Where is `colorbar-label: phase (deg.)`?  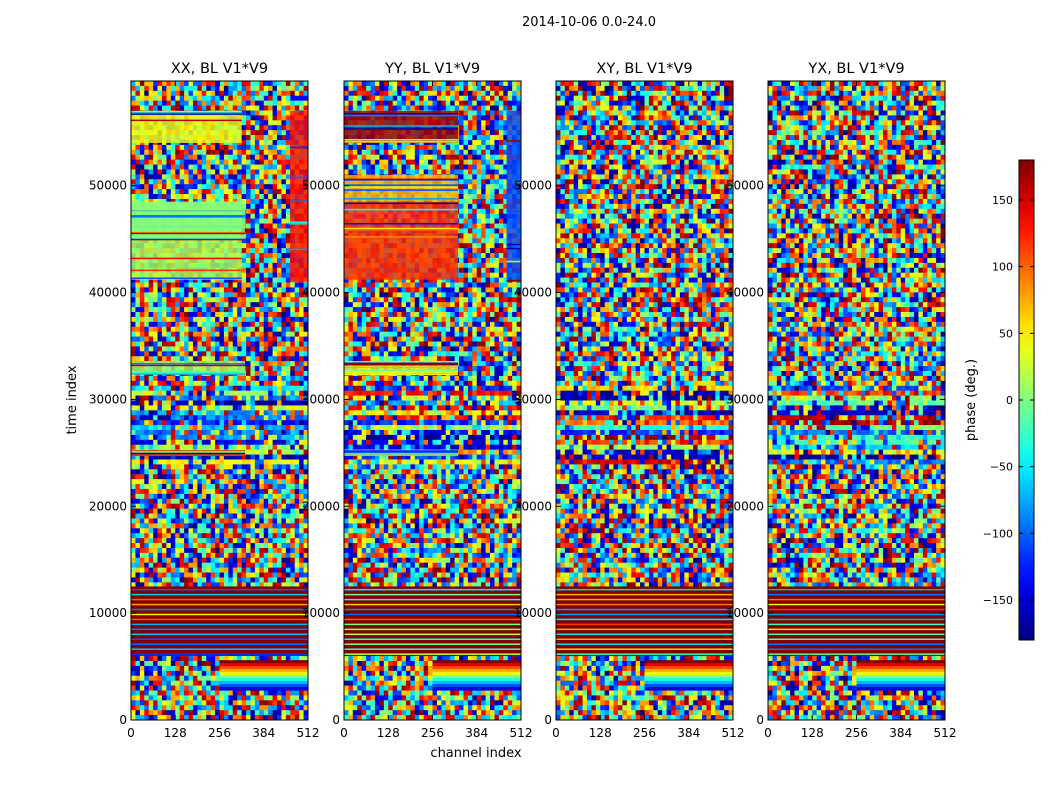 colorbar-label: phase (deg.) is located at coordinates (971, 400).